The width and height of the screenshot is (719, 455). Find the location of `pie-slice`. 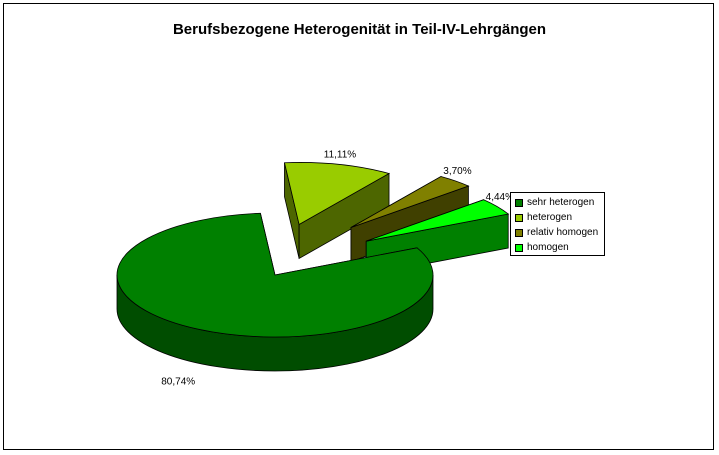

pie-slice is located at coordinates (337, 211).